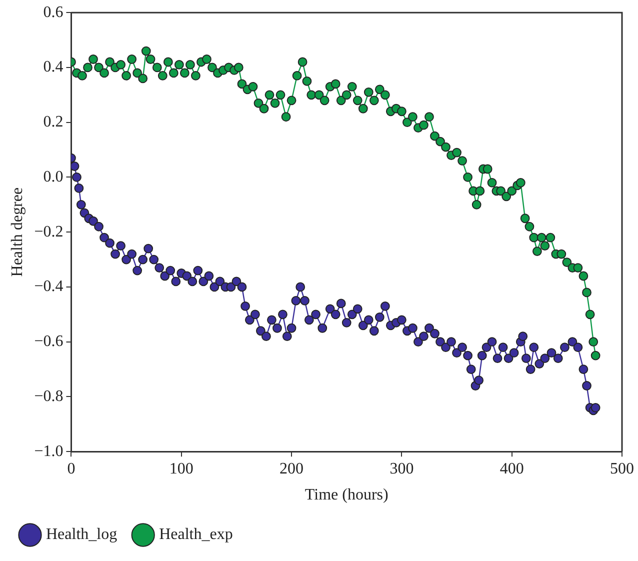 This screenshot has height=561, width=638. What do you see at coordinates (53, 67) in the screenshot?
I see `y-tick-label: 0.4` at bounding box center [53, 67].